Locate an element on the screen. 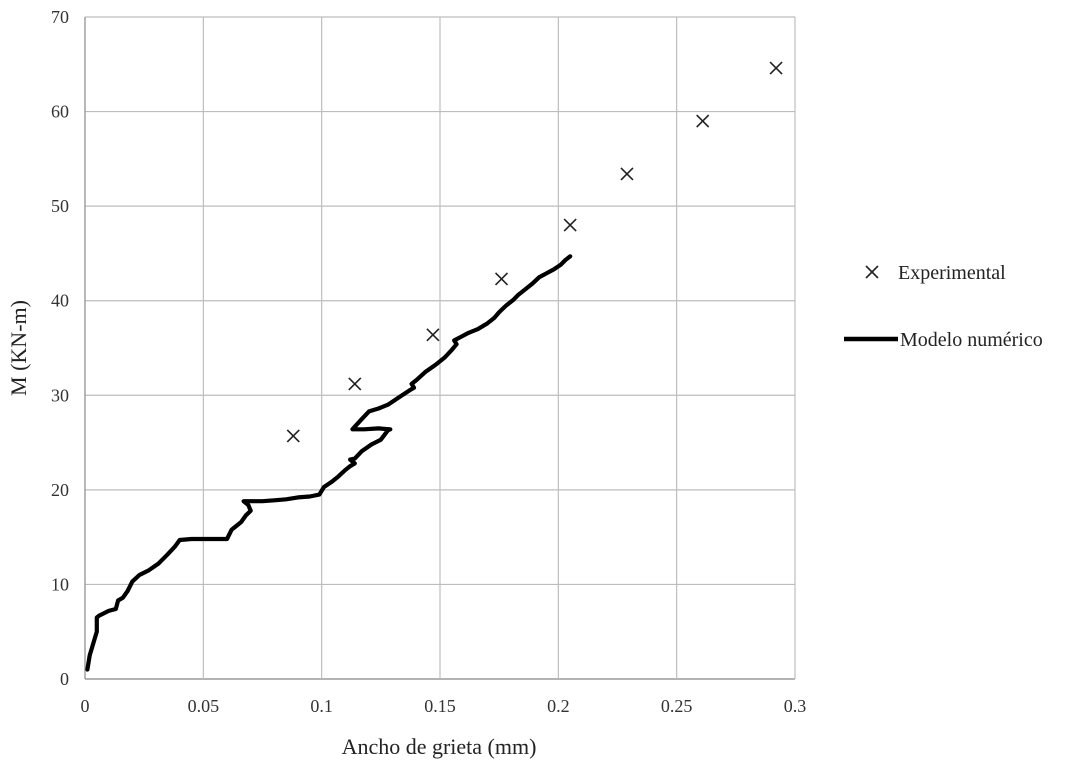 The width and height of the screenshot is (1076, 770). legend-marker-x-icon is located at coordinates (872, 272).